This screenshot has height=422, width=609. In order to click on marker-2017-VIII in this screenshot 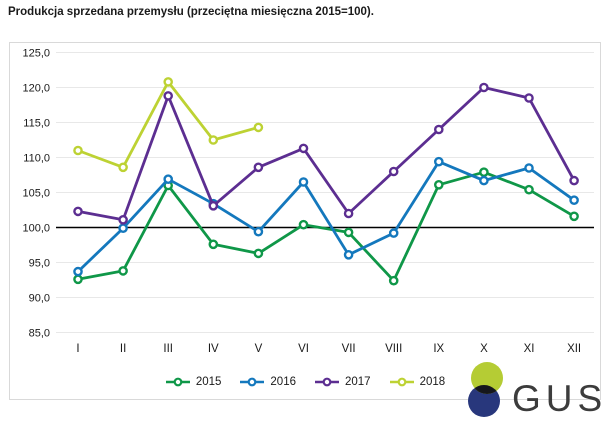, I will do `click(393, 171)`.